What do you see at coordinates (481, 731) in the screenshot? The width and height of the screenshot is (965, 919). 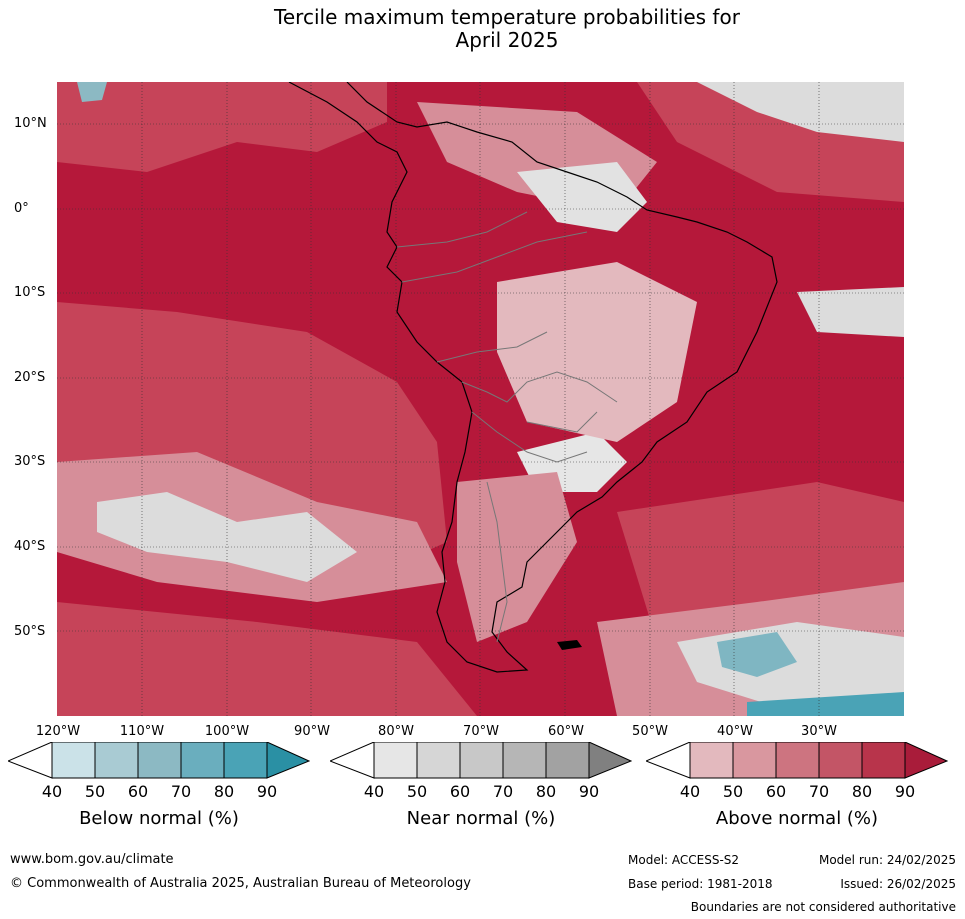 I see `lon-label-70w: 70°W` at bounding box center [481, 731].